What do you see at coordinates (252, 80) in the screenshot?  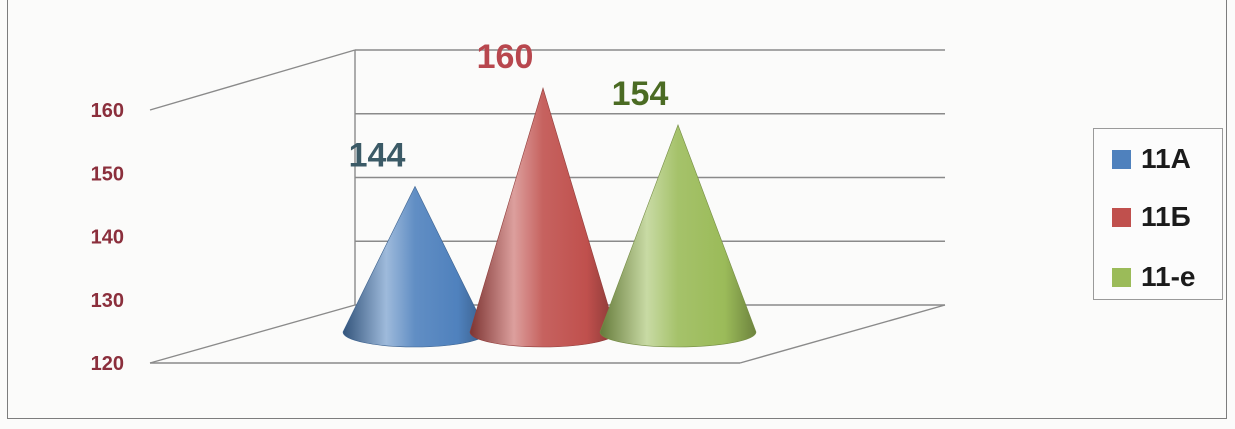 I see `side-wall-top-edge` at bounding box center [252, 80].